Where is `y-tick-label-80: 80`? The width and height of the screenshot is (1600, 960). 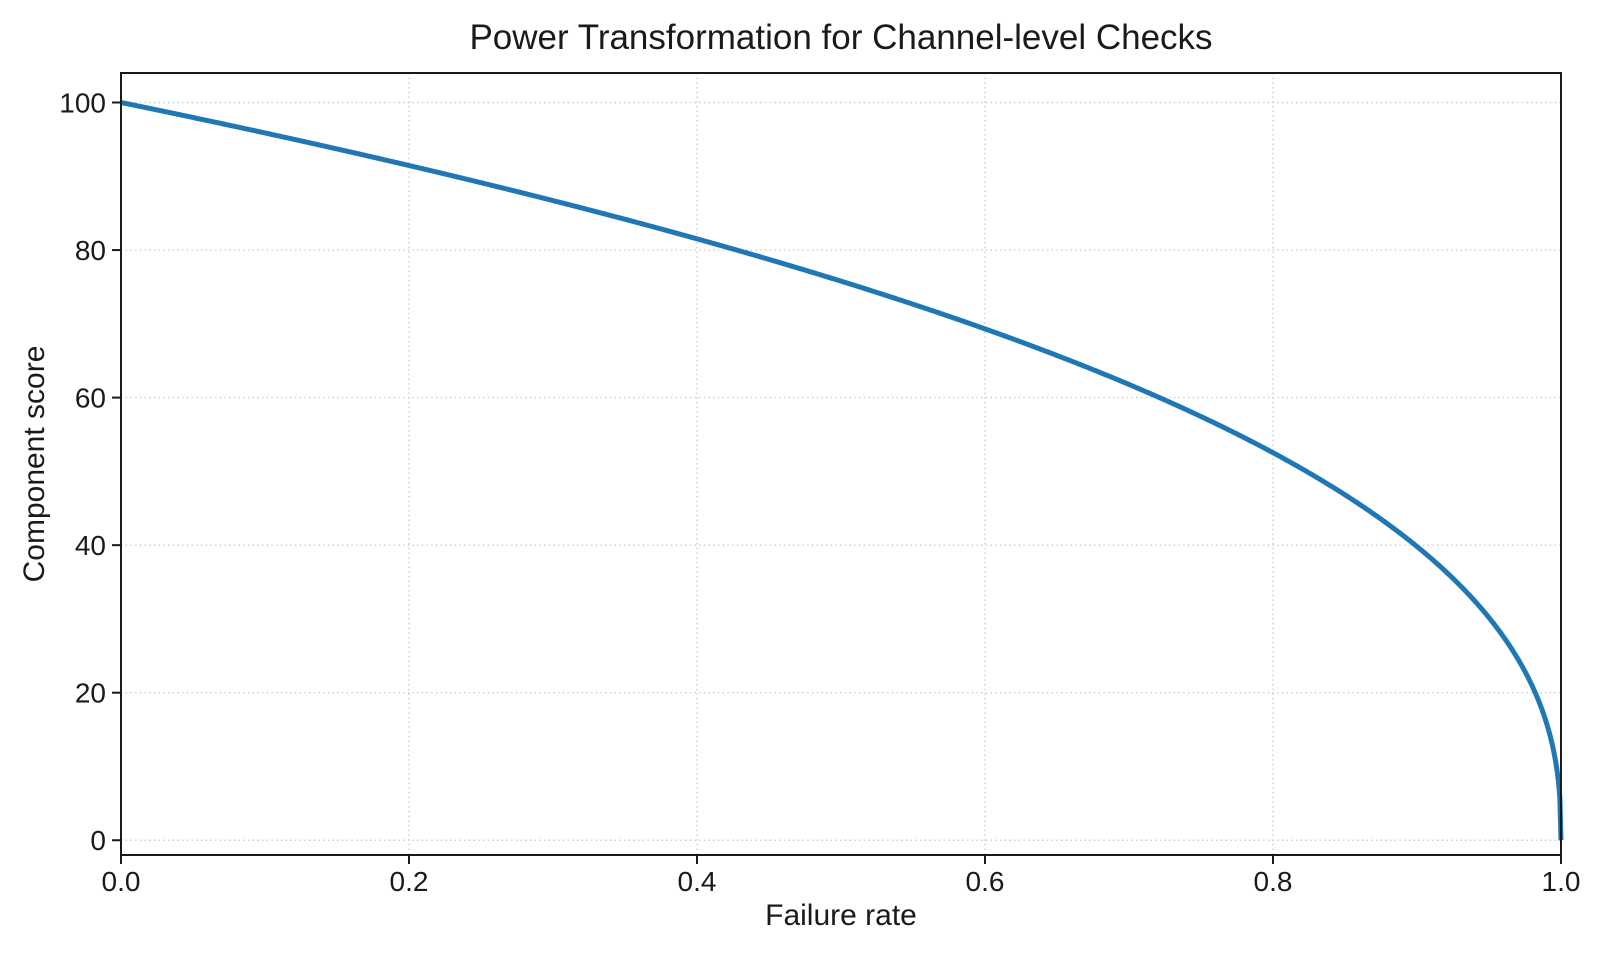 y-tick-label-80: 80 is located at coordinates (90, 250).